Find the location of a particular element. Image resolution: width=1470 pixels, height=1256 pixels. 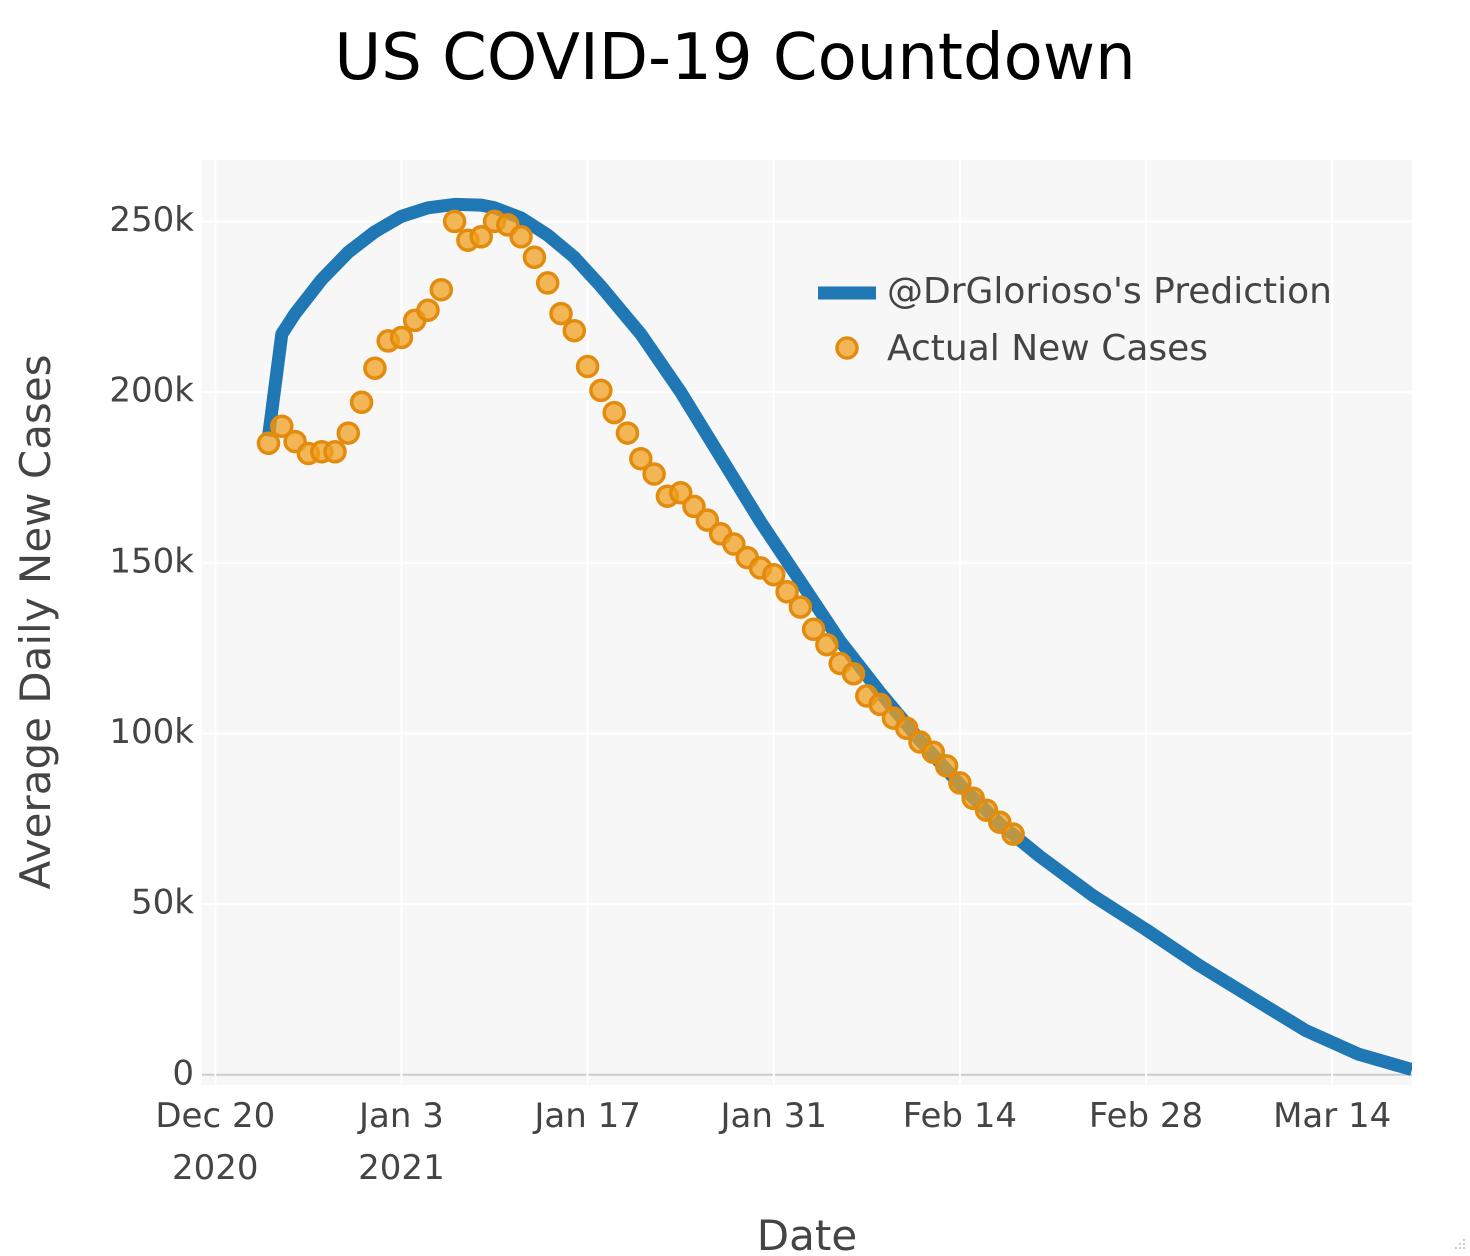

y-axis-title: Average Daily New Cases is located at coordinates (35, 621).